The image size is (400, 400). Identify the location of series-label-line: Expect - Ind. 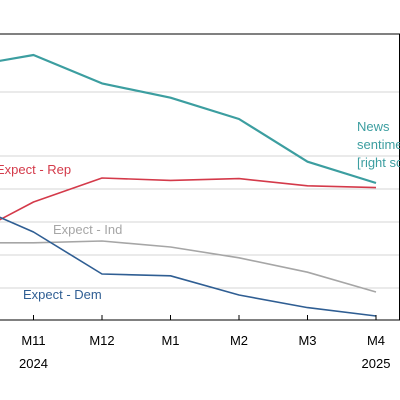
(87, 229).